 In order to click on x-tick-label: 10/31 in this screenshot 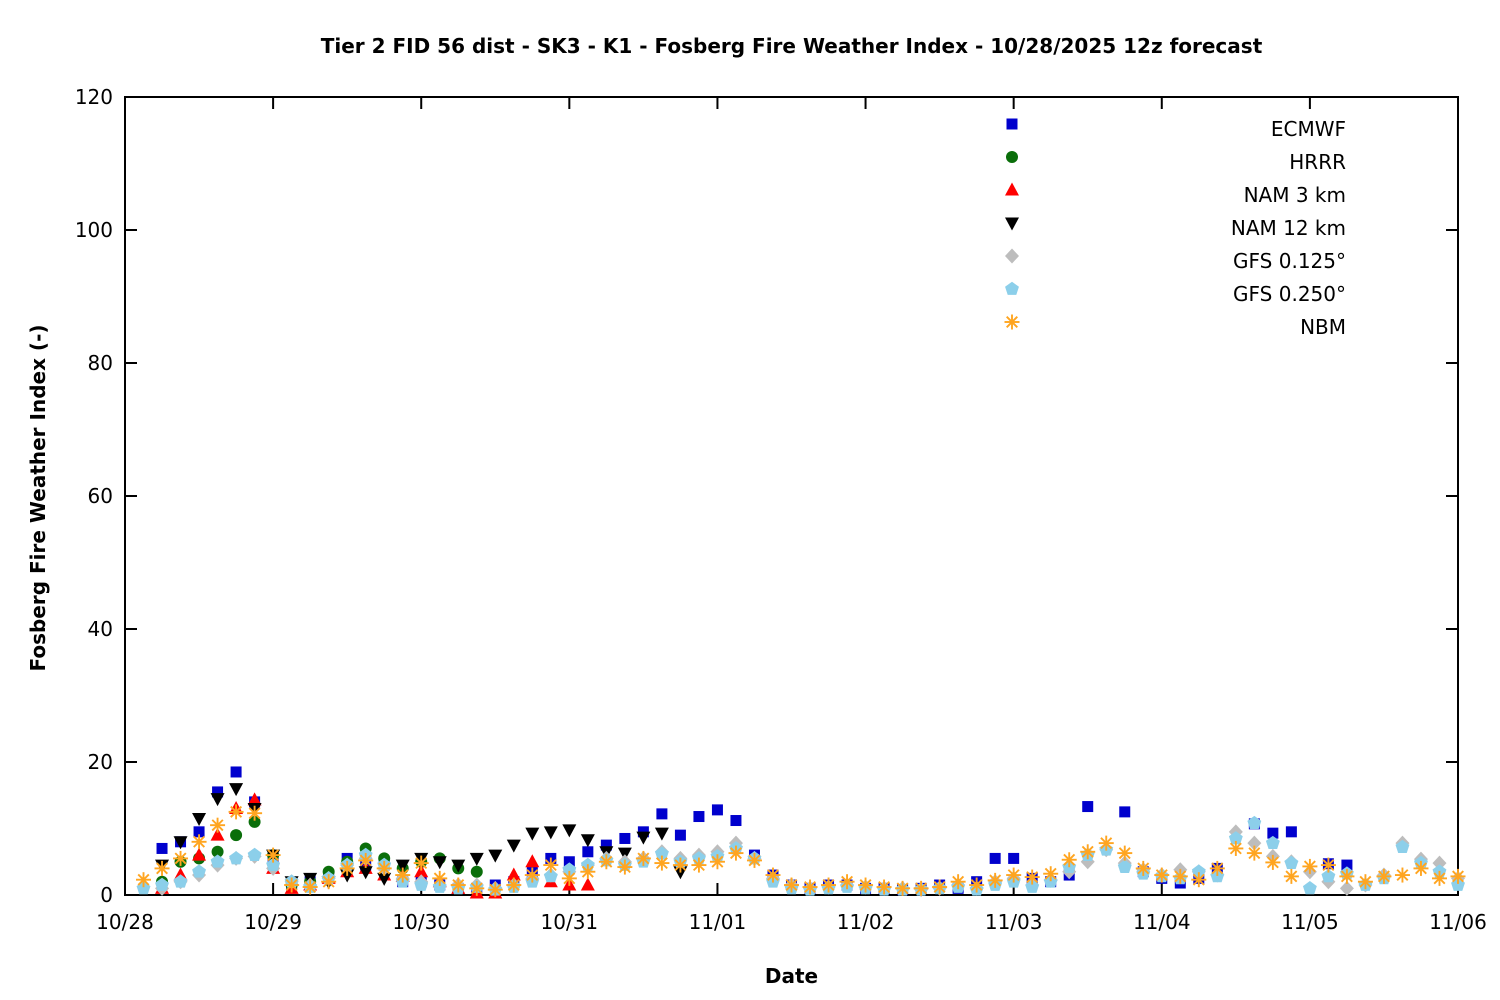, I will do `click(570, 922)`.